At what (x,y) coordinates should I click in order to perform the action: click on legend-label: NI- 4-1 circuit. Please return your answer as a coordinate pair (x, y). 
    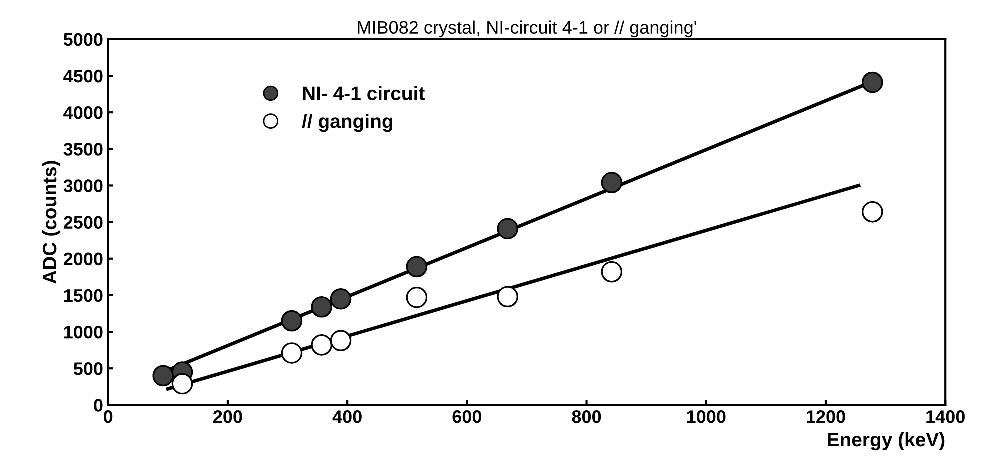
    Looking at the image, I should click on (364, 93).